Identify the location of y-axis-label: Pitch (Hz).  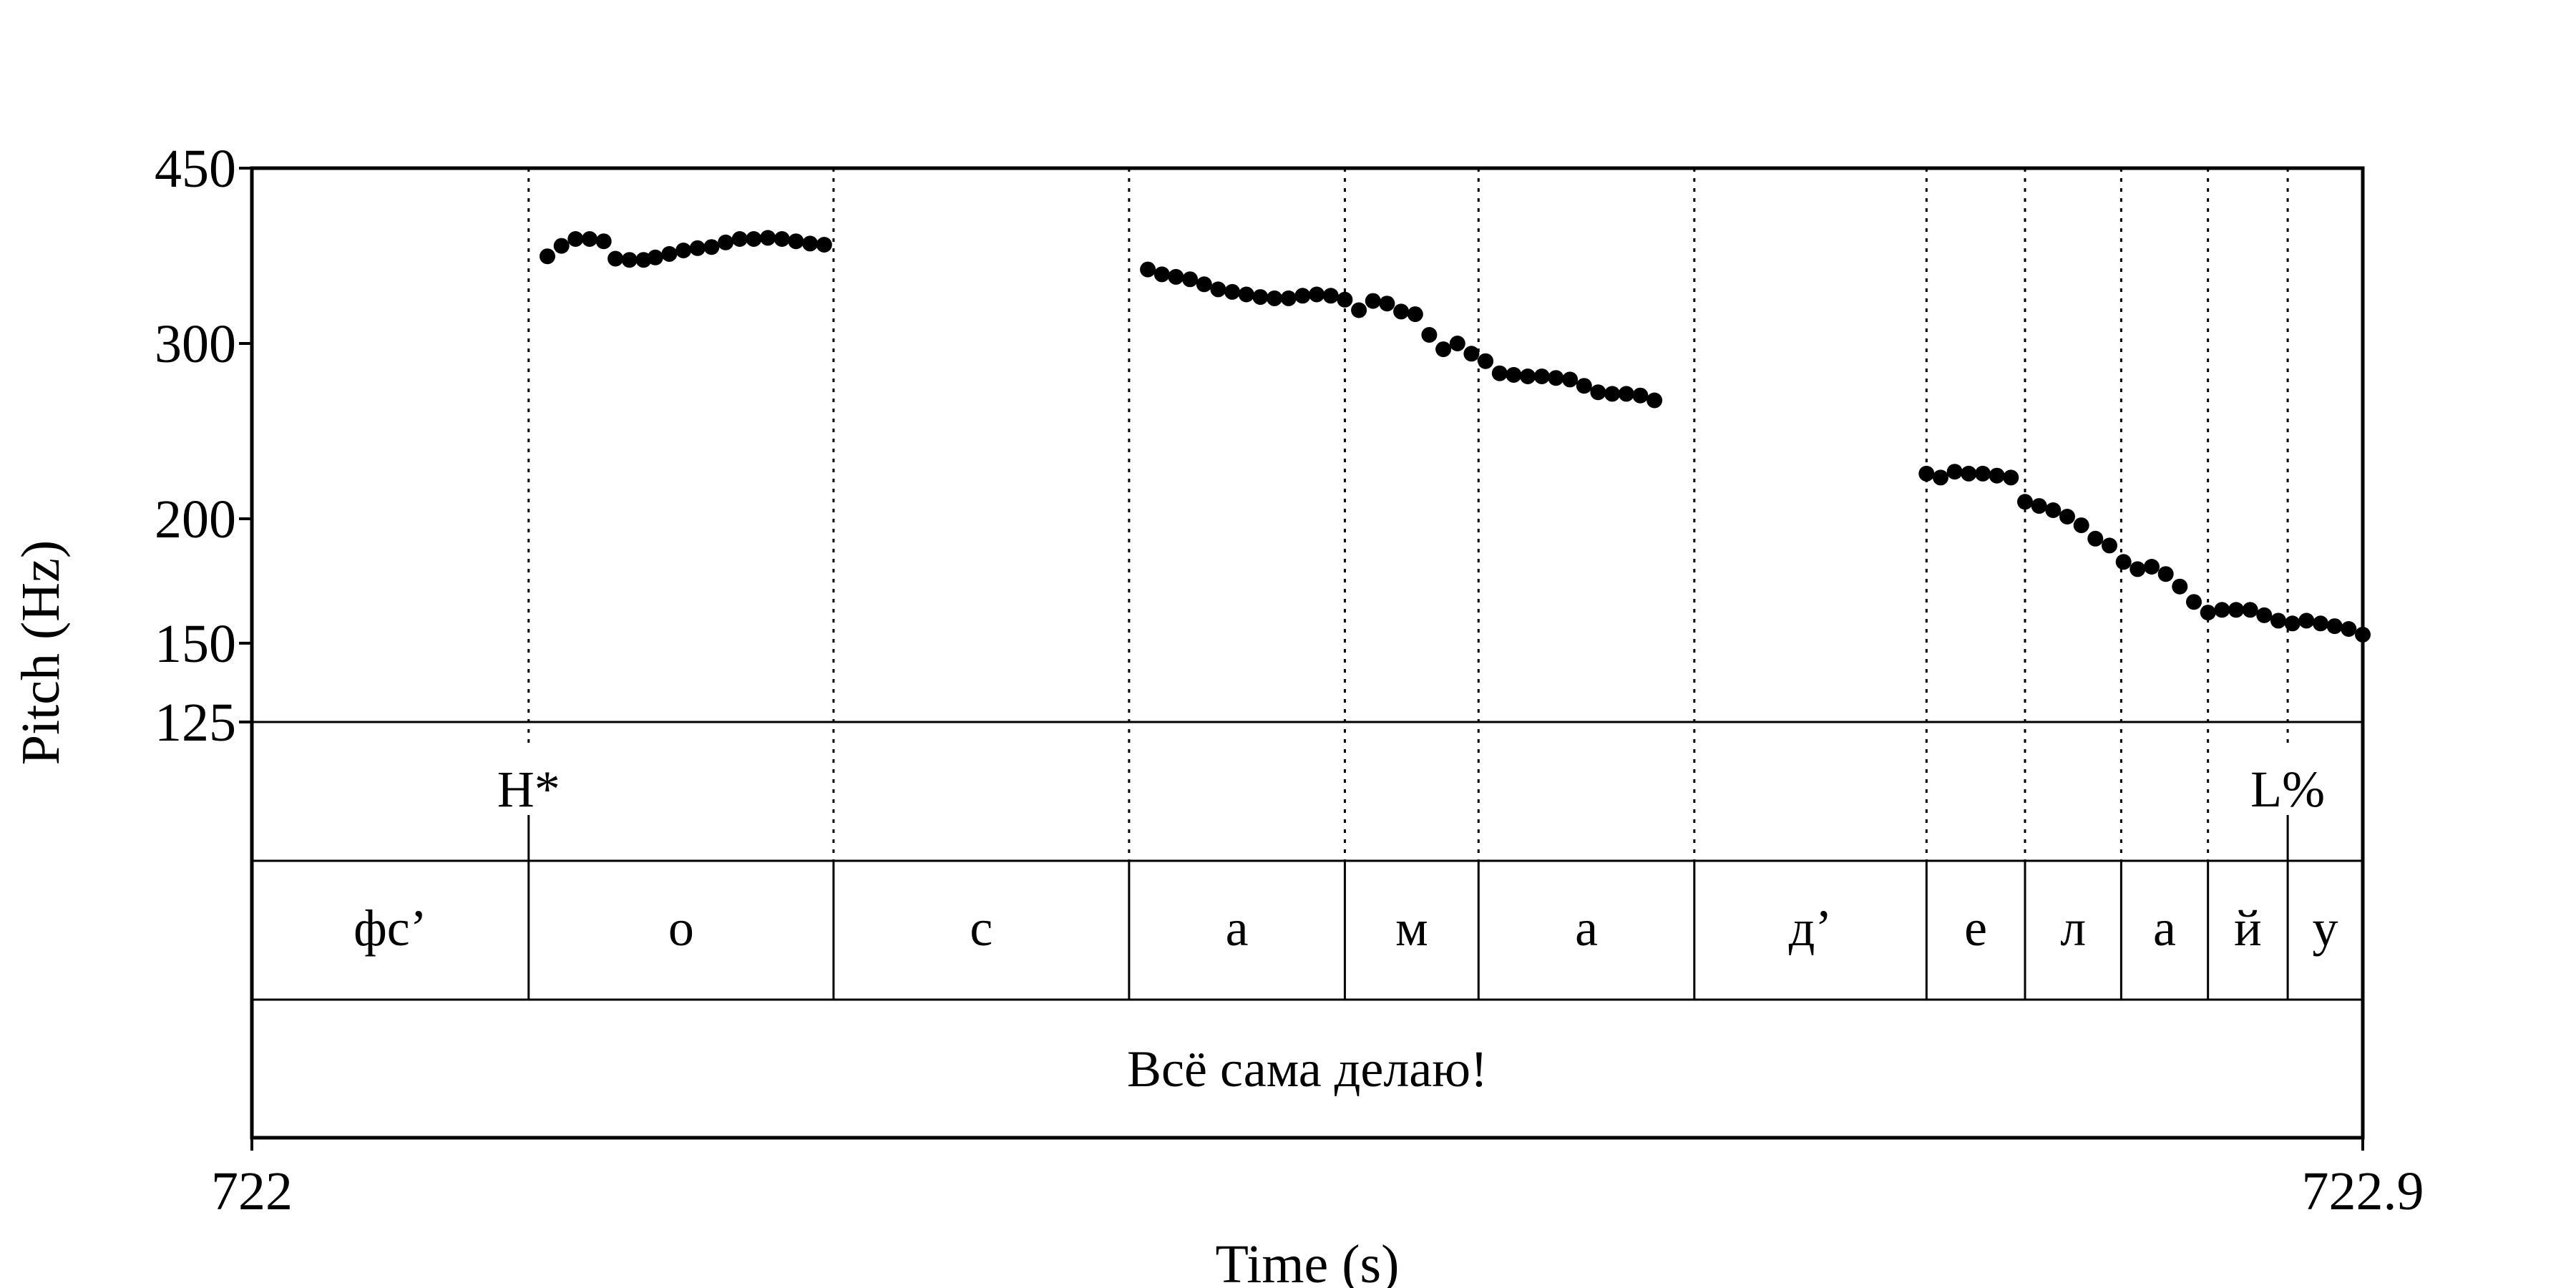
(41, 652).